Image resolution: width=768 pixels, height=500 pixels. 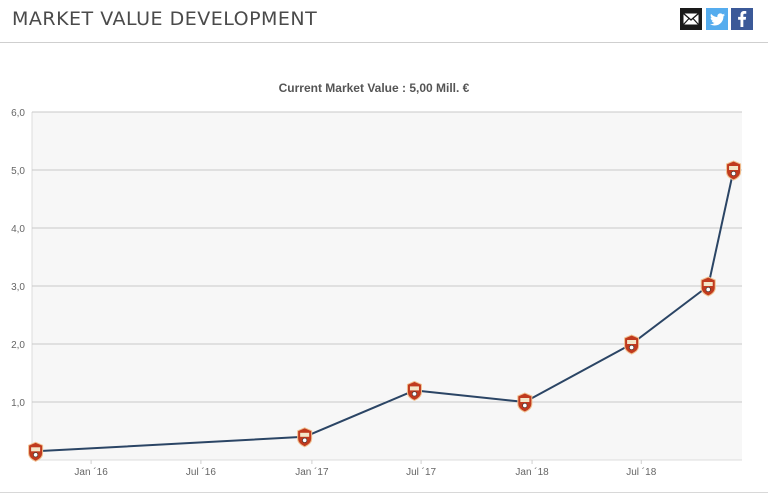 I want to click on x-tick-label: Jan ´17, so click(x=312, y=472).